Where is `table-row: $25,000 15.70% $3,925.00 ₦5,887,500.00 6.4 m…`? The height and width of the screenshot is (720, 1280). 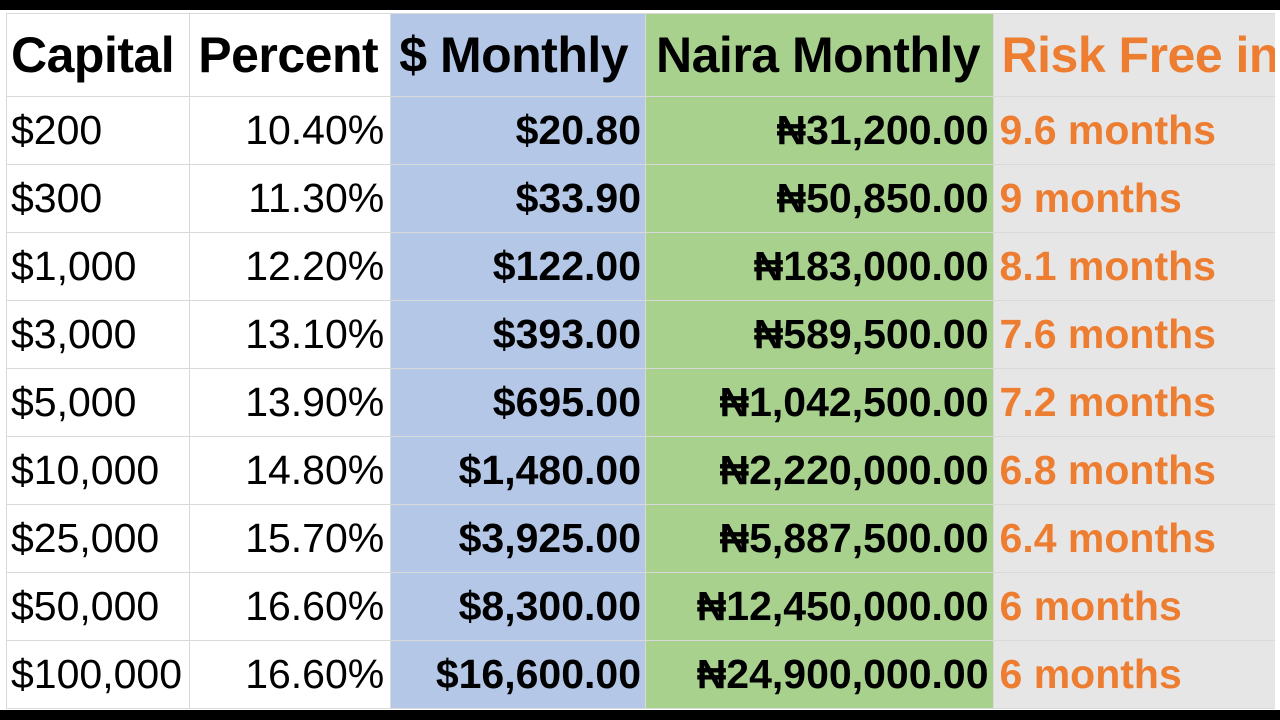
table-row: $25,000 15.70% $3,925.00 ₦5,887,500.00 6.4 m… is located at coordinates (642, 538).